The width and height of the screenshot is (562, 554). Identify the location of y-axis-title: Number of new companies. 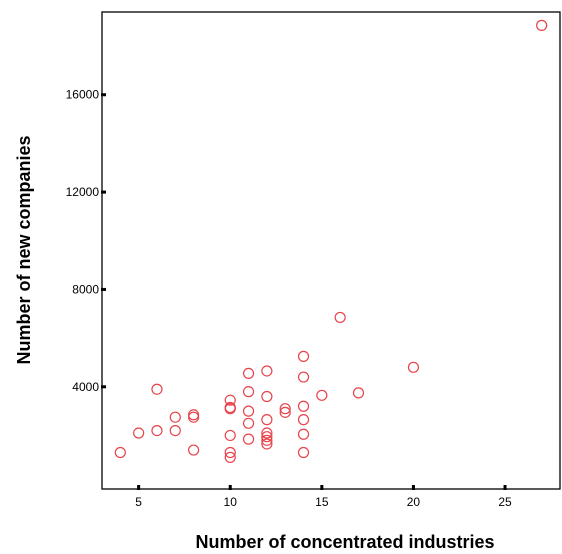
(24, 249).